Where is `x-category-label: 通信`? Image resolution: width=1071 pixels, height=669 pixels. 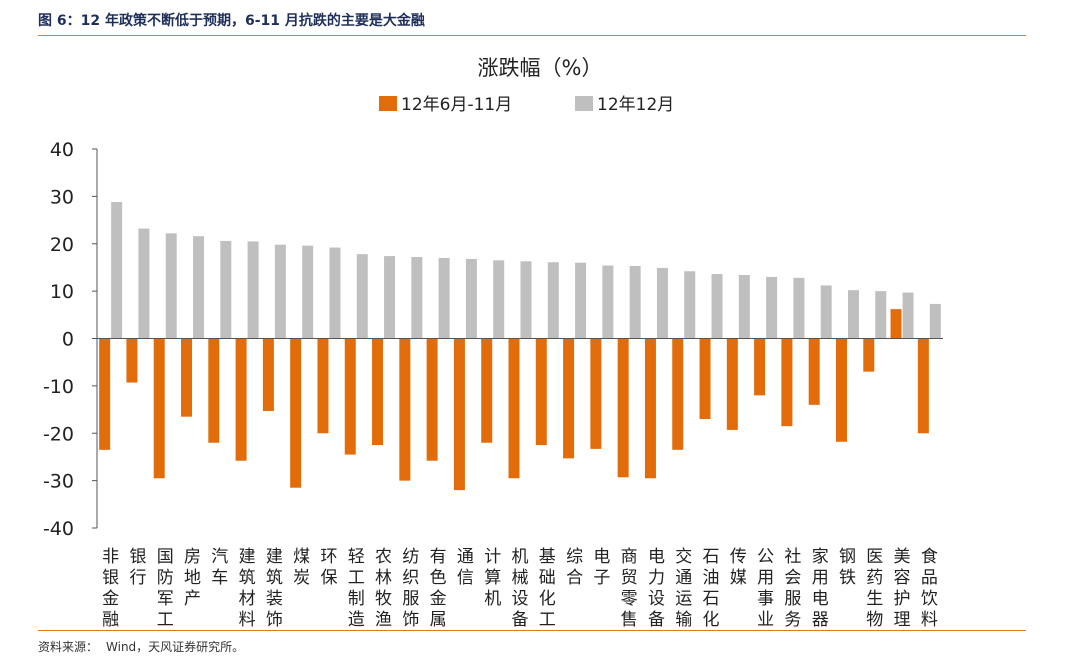
x-category-label: 通信 is located at coordinates (465, 567).